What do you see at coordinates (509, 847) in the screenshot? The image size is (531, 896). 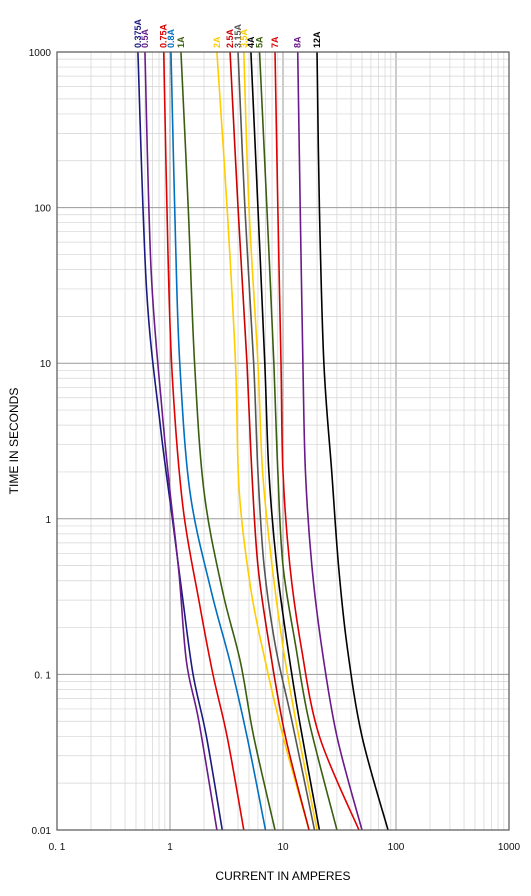 I see `x-tick-label: 1000` at bounding box center [509, 847].